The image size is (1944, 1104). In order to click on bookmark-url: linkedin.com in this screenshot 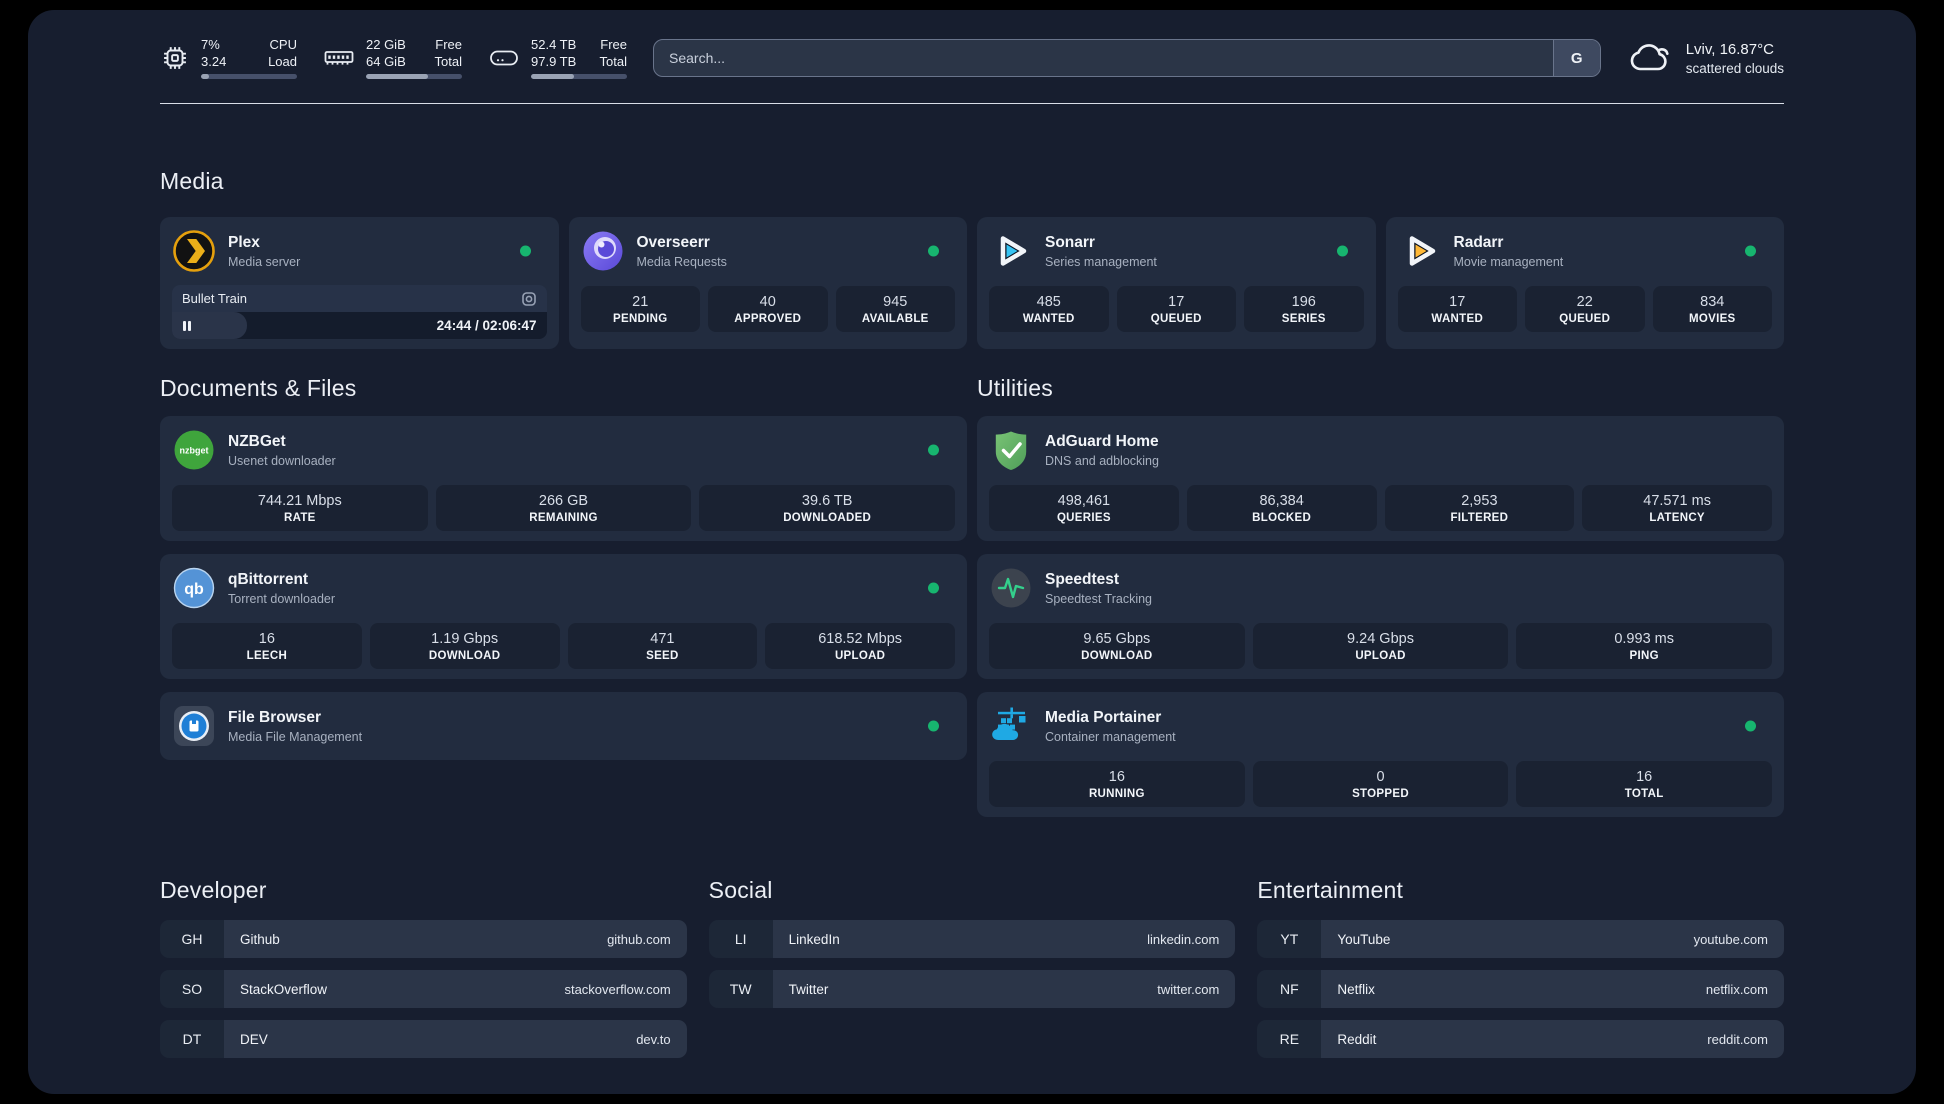, I will do `click(1183, 939)`.